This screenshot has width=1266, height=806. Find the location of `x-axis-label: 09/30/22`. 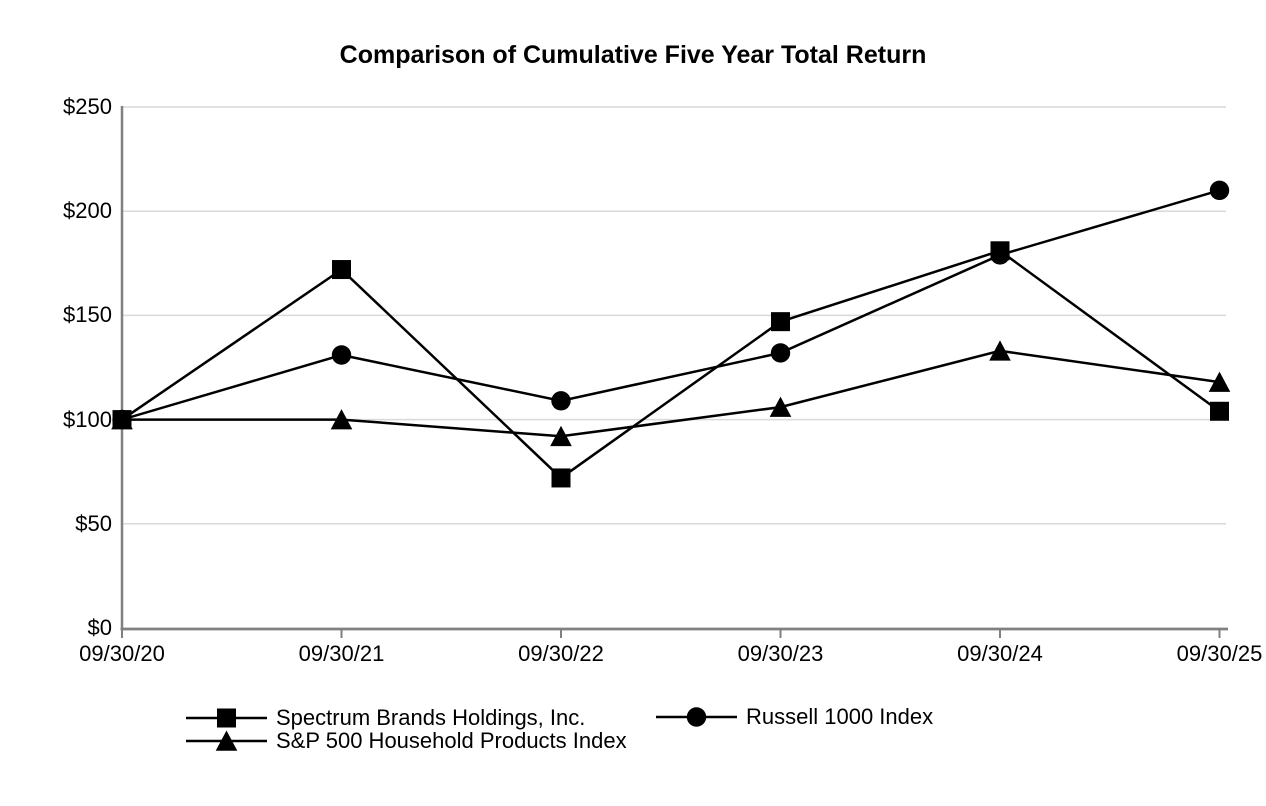

x-axis-label: 09/30/22 is located at coordinates (561, 653).